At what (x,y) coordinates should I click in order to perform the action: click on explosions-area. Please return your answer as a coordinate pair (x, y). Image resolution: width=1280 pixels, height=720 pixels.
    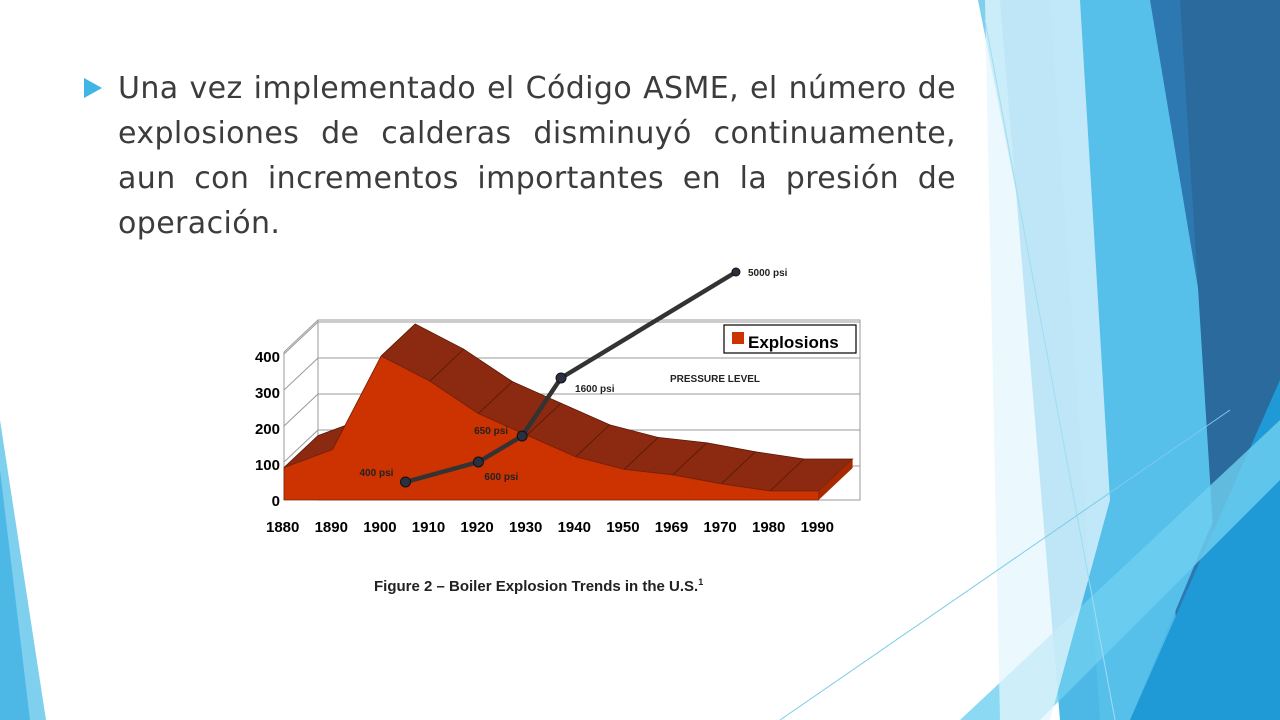
    Looking at the image, I should click on (568, 412).